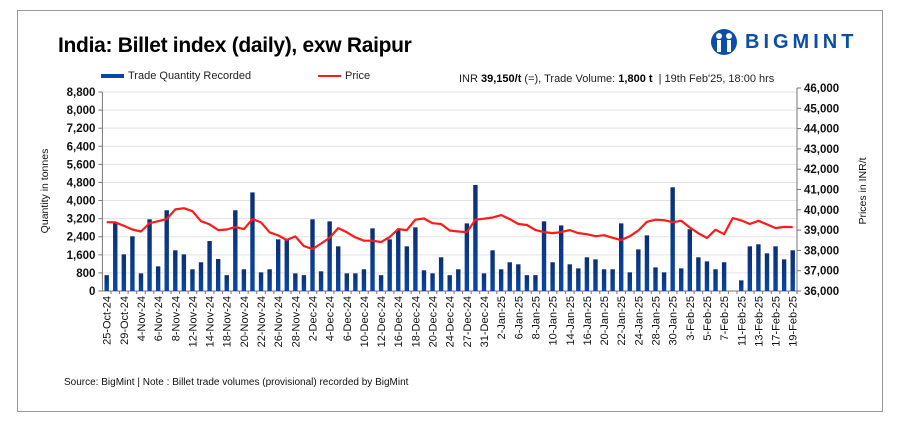  I want to click on x-tick-label: 16-Dec-24, so click(399, 321).